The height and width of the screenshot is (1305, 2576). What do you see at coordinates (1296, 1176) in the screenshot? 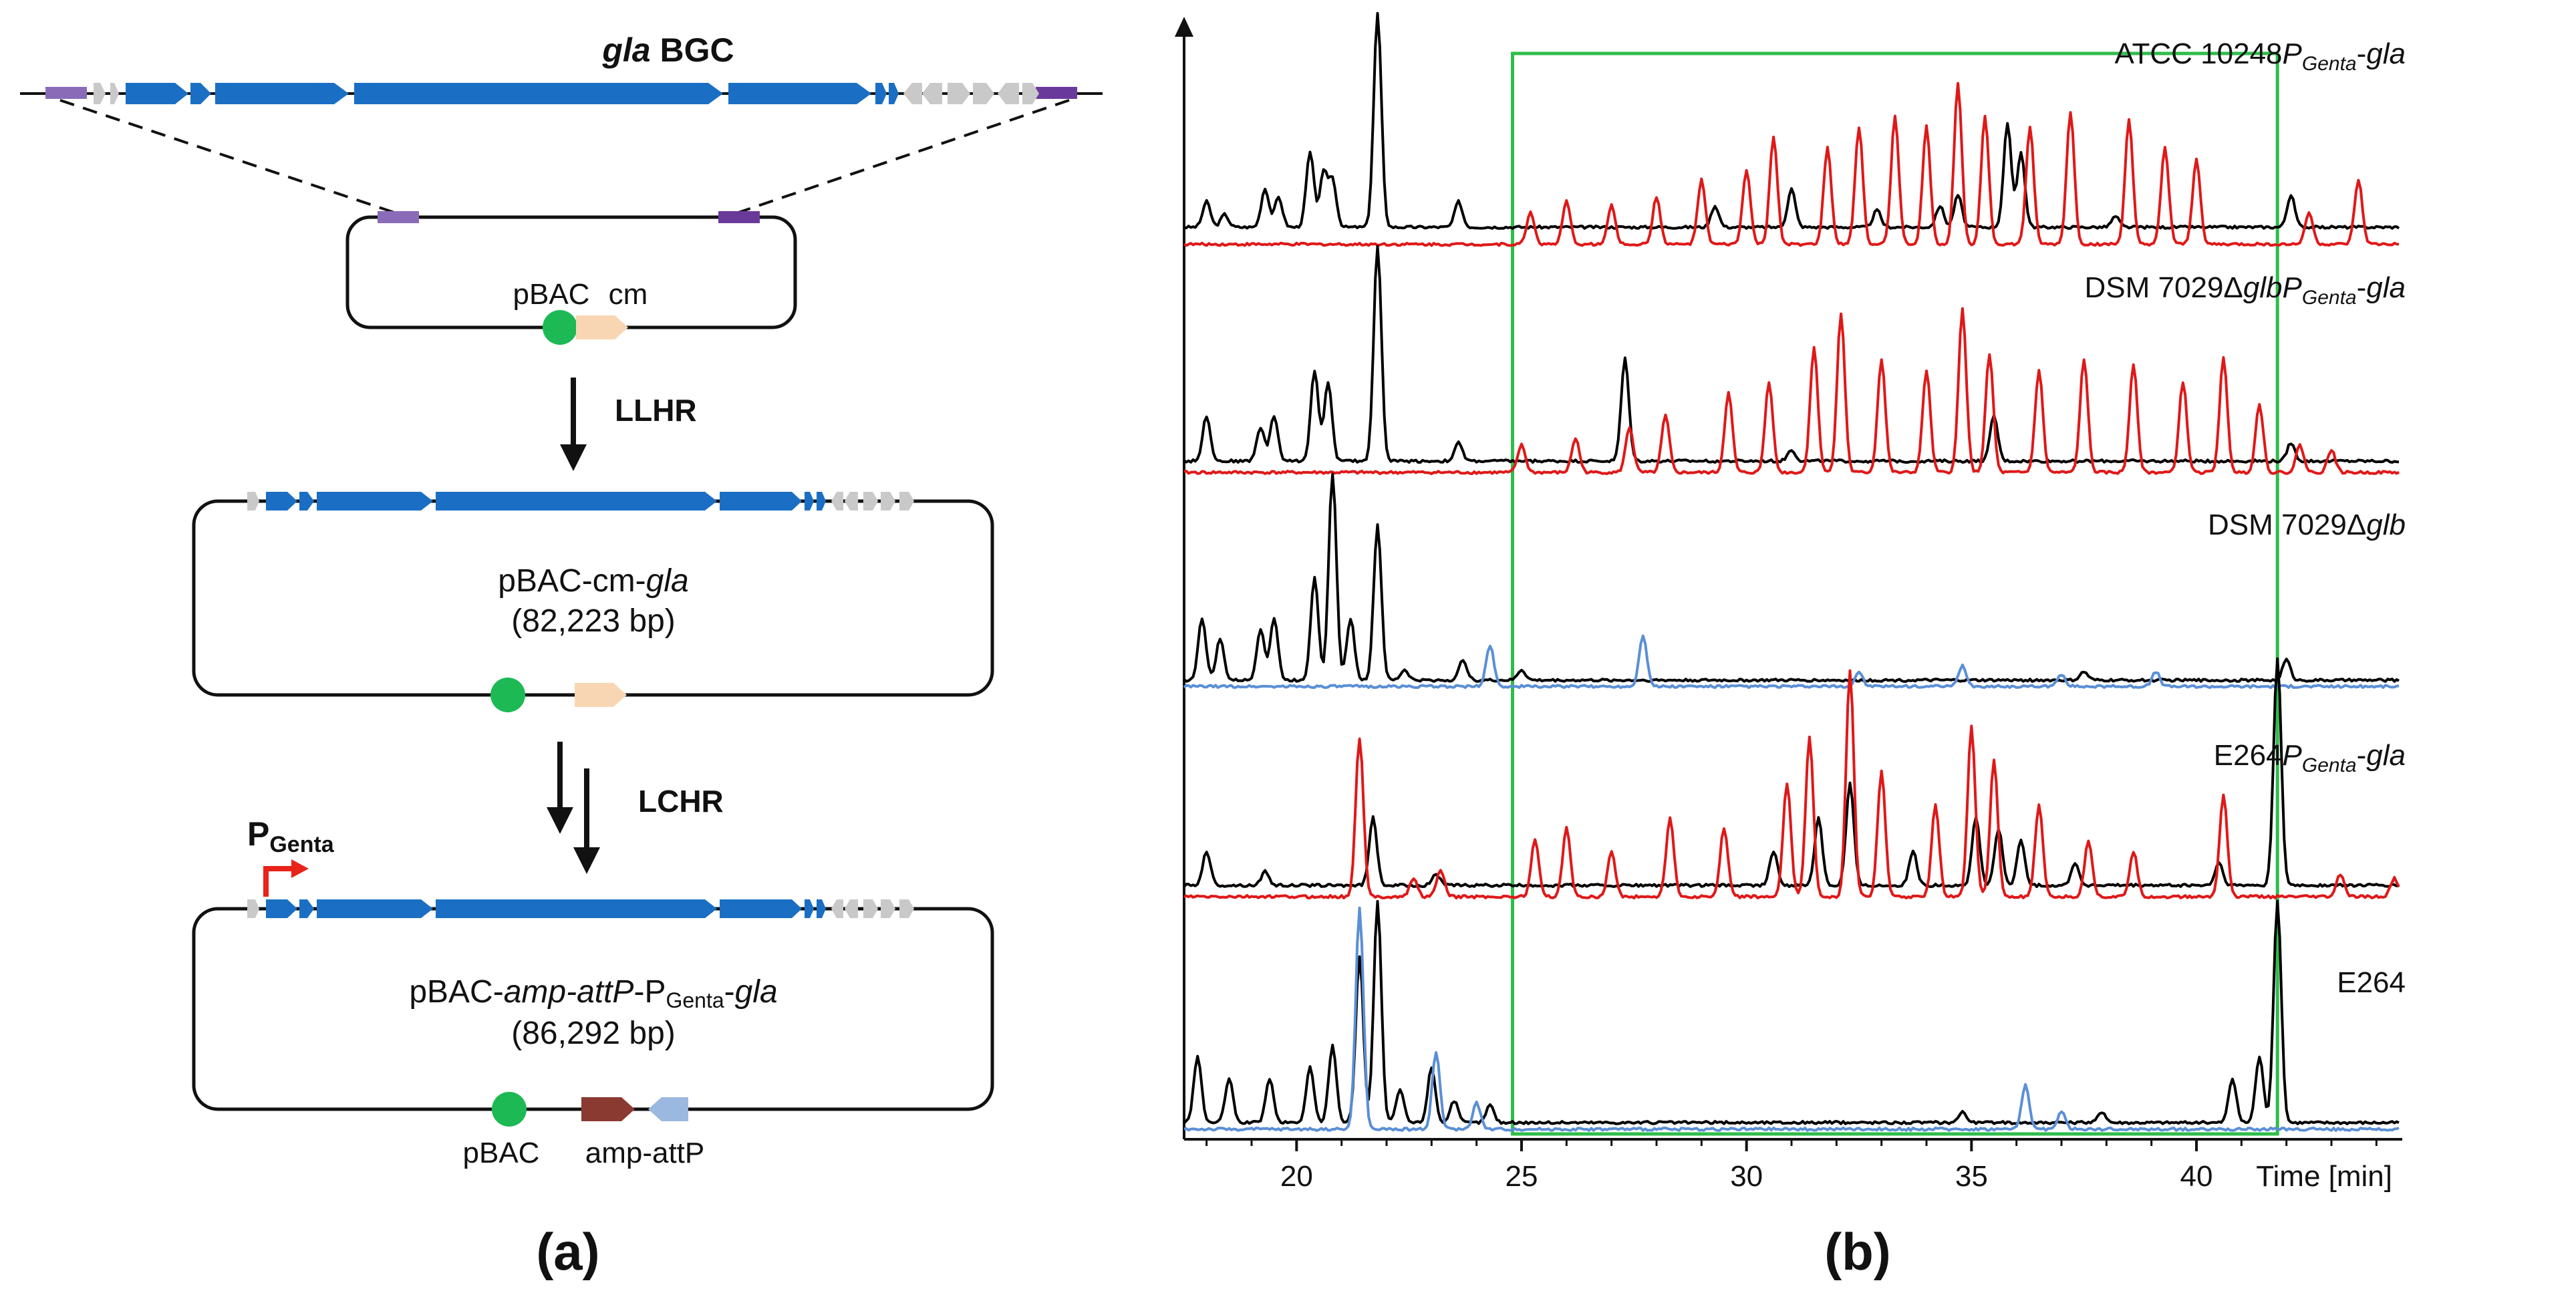
I see `x-tick-label: 20` at bounding box center [1296, 1176].